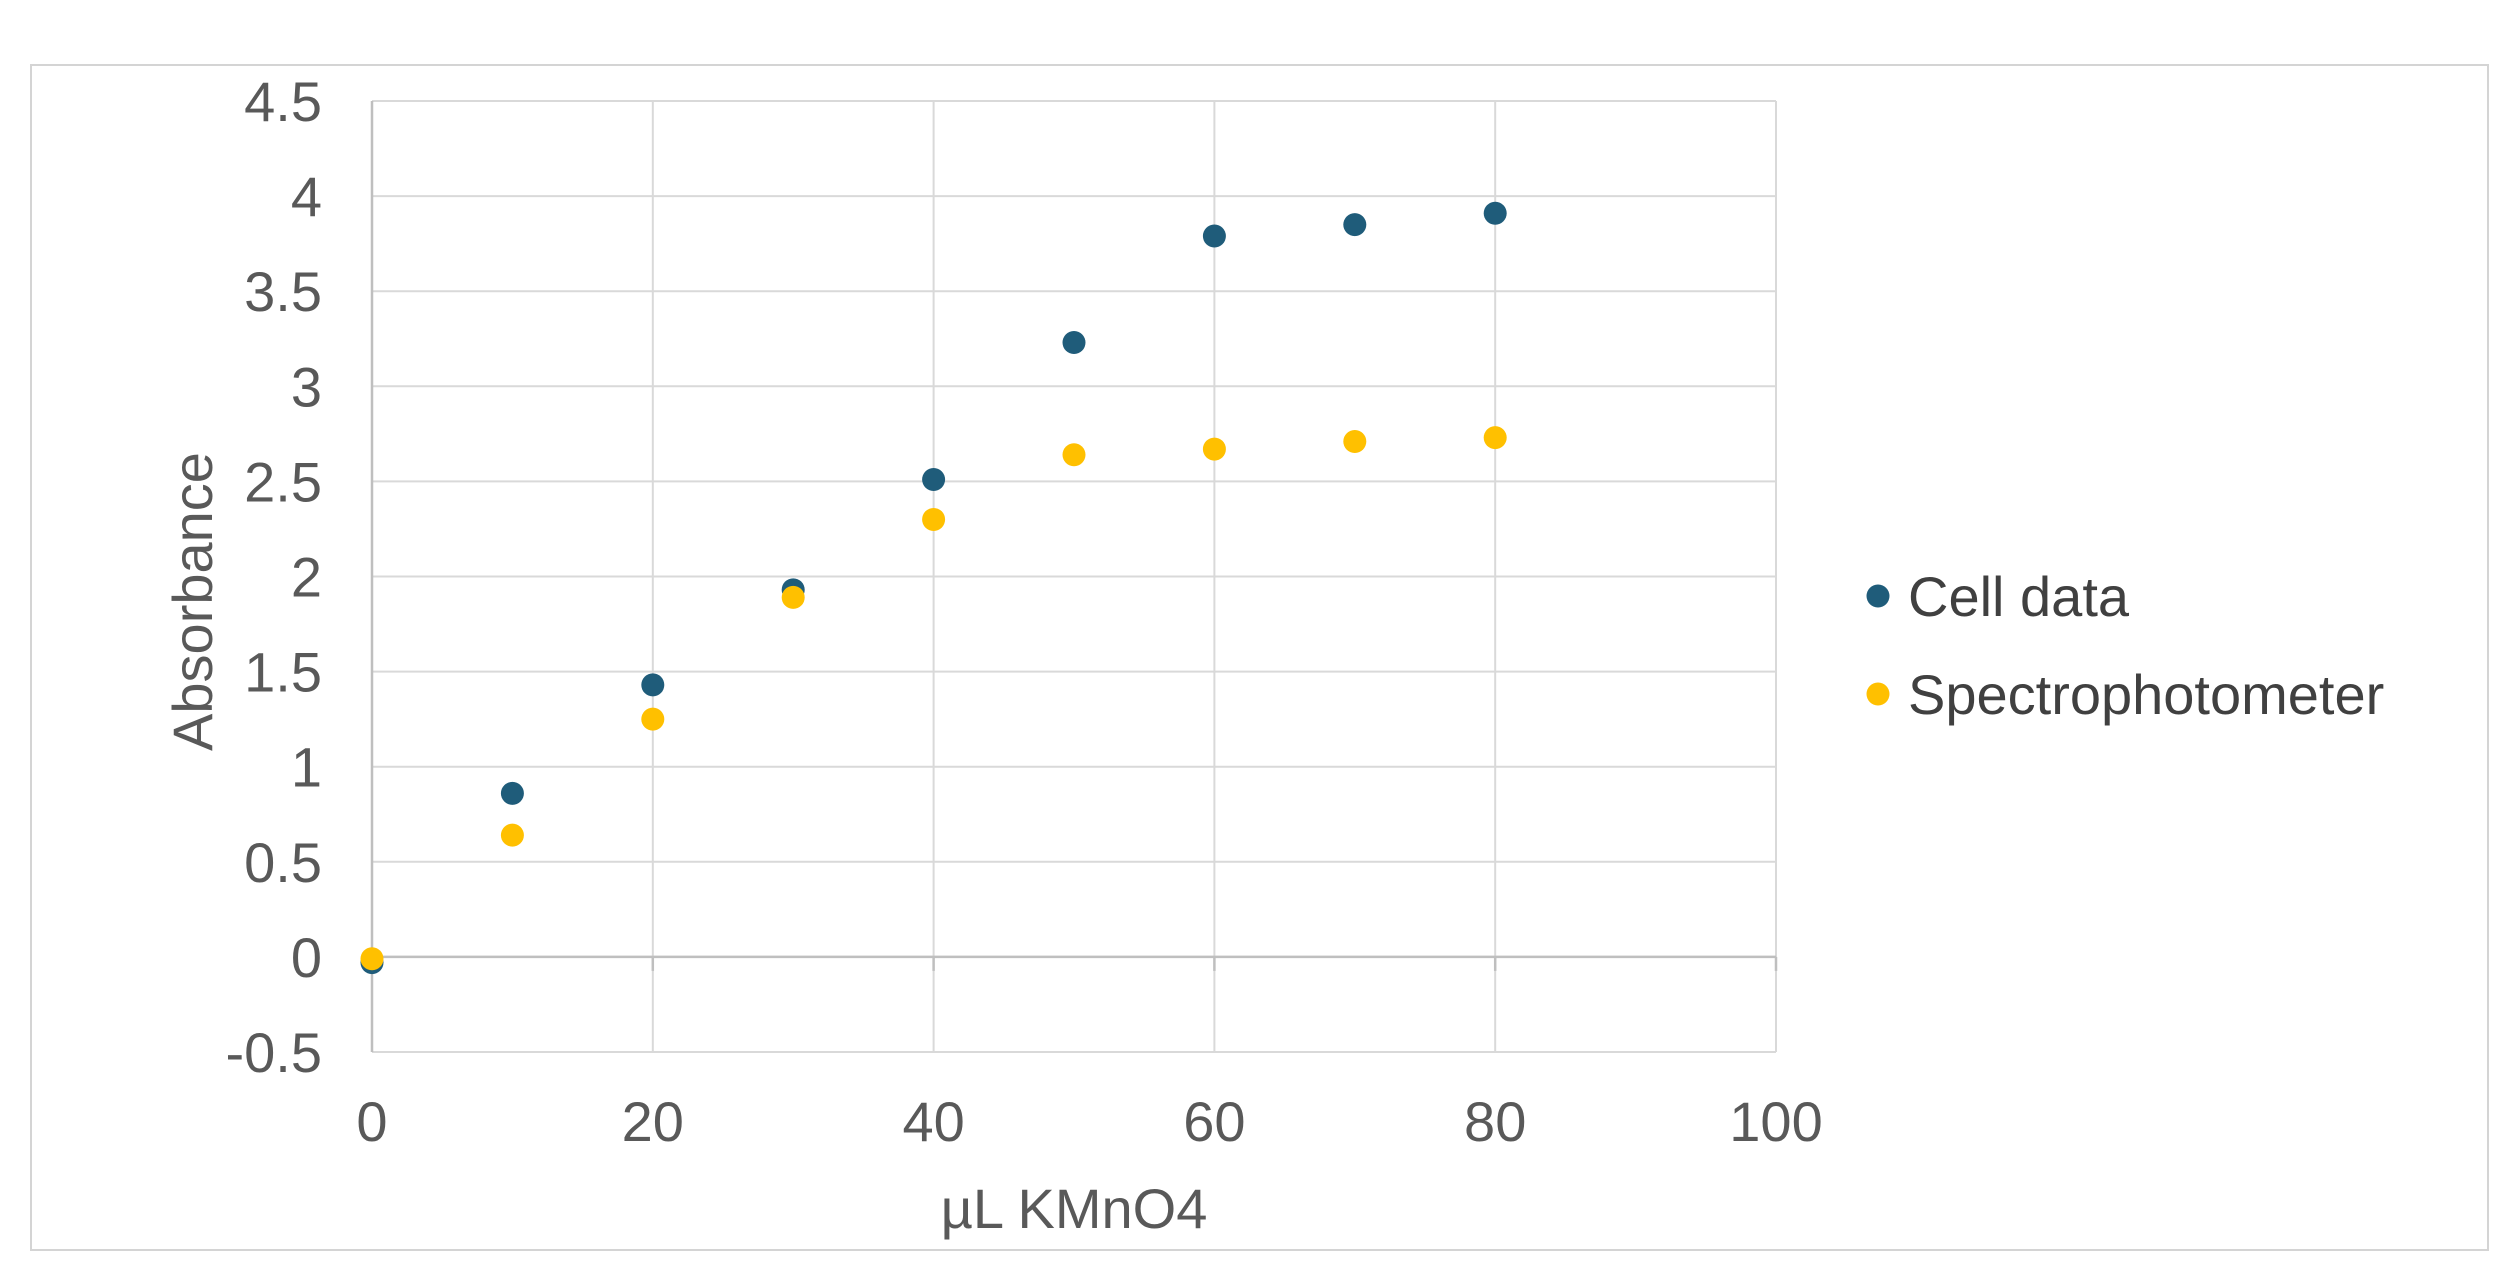 This screenshot has height=1276, width=2511. Describe the element at coordinates (1878, 596) in the screenshot. I see `legend-marker-cell-data` at that location.